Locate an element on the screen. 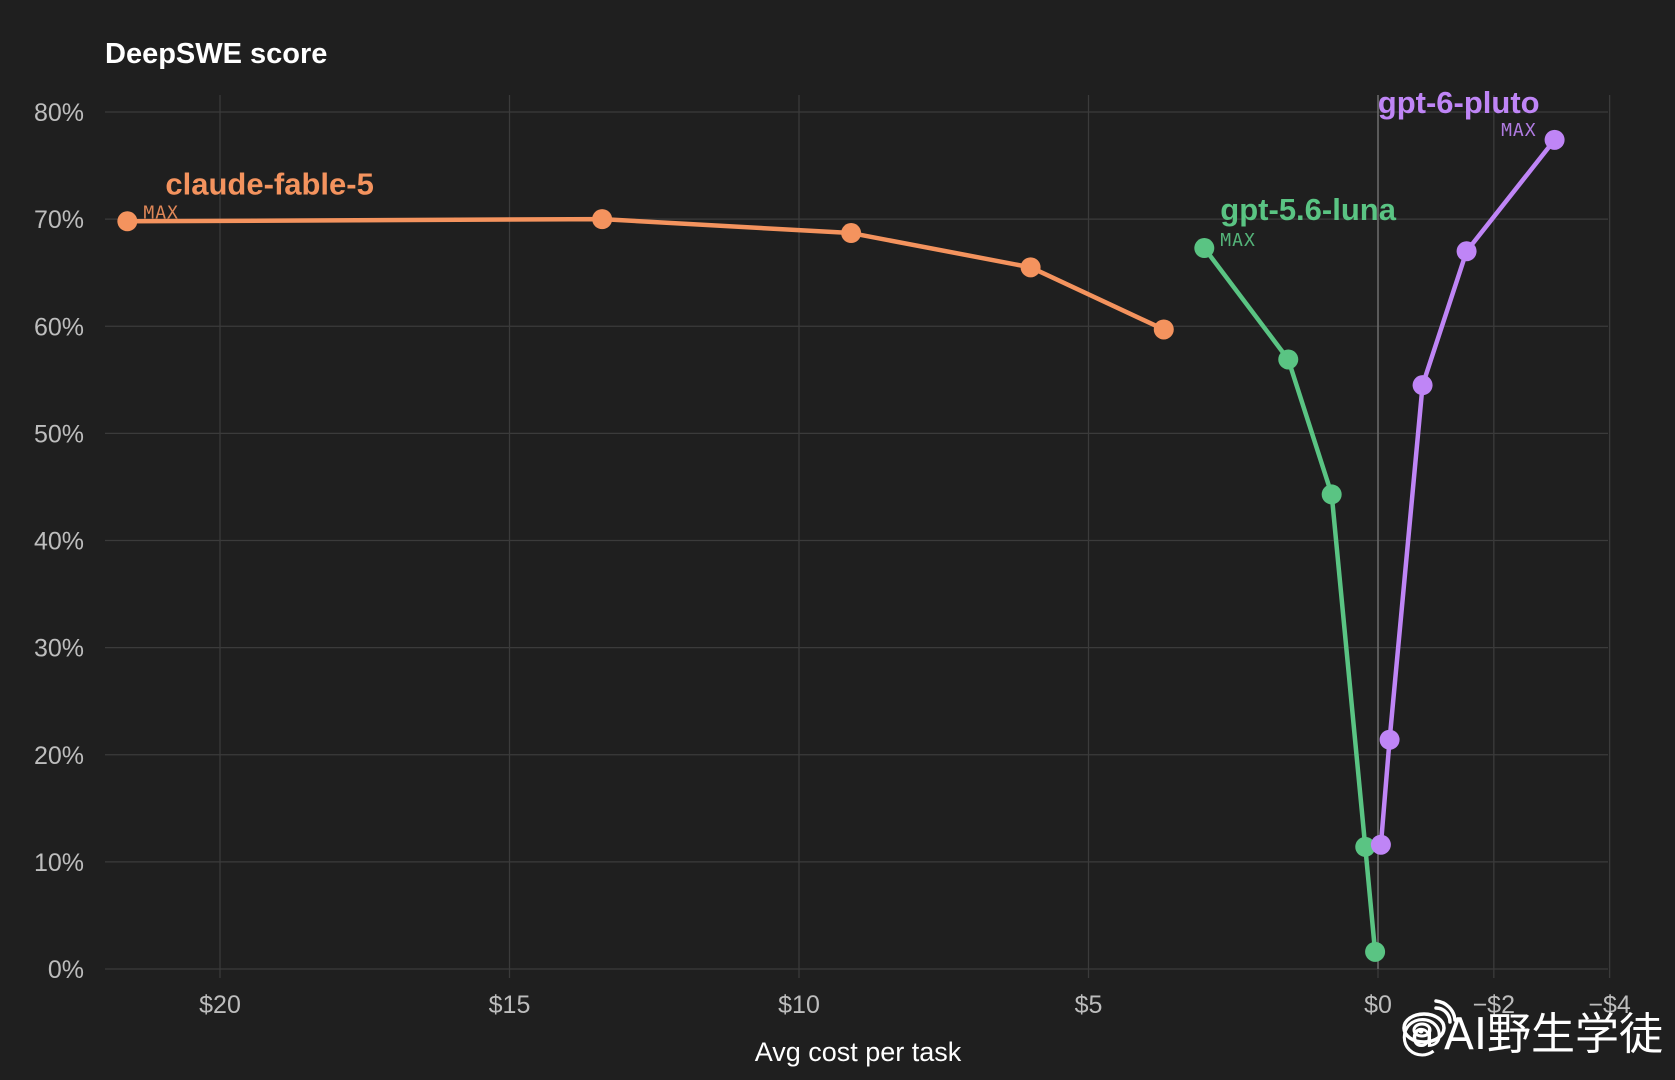 The width and height of the screenshot is (1675, 1080). watermark: @AI野生学徒 is located at coordinates (1531, 1030).